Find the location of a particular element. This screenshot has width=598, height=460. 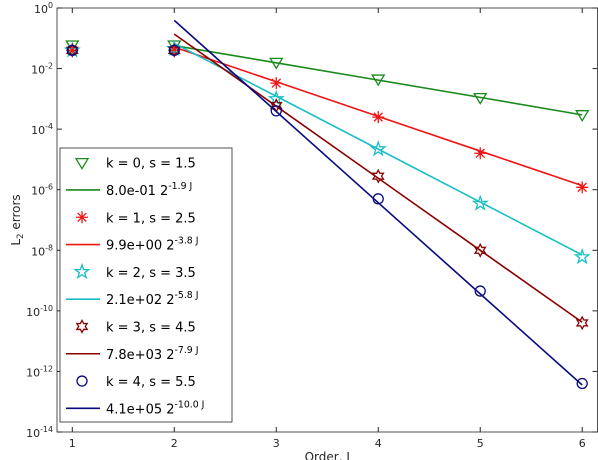

x-tick-label: 4 is located at coordinates (378, 443).